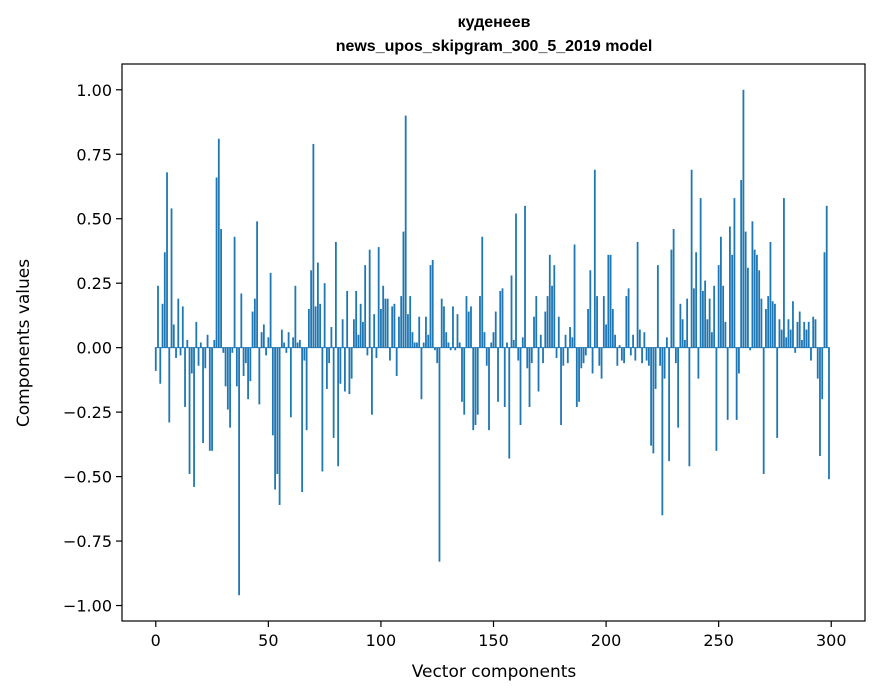  I want to click on chart-subtitle: news_upos_skipgram_300_5_2019 model, so click(494, 46).